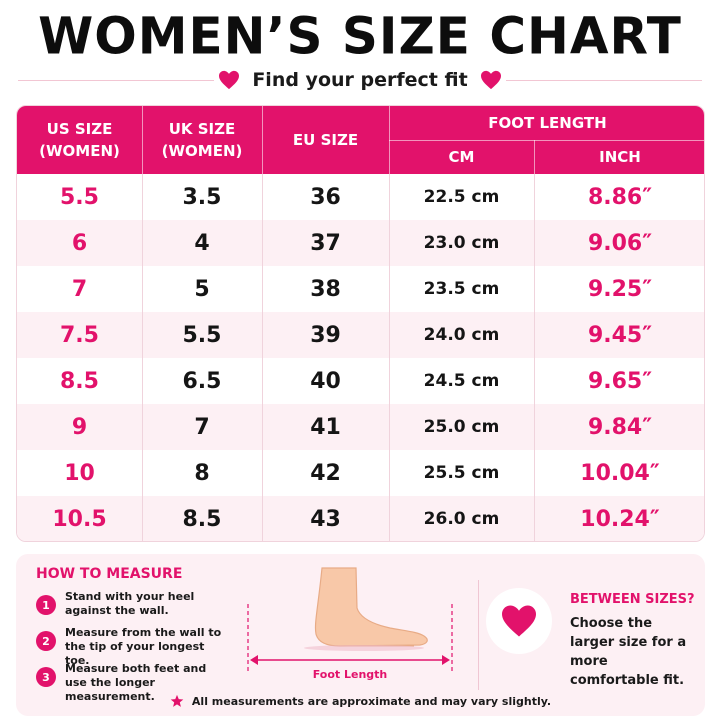  I want to click on cell-us-size: 5.5, so click(79, 197).